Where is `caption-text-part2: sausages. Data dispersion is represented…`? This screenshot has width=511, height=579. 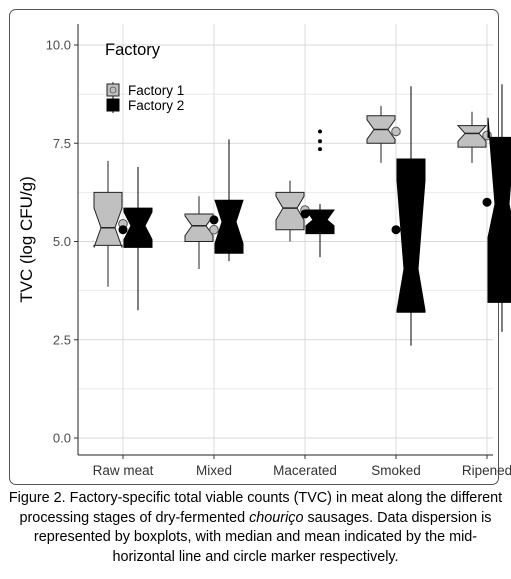
caption-text-part2: sausages. Data dispersion is represented… is located at coordinates (262, 537).